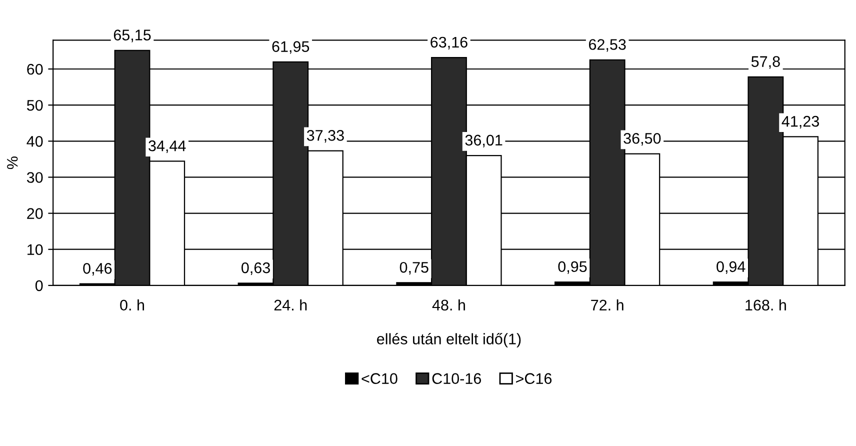 Image resolution: width=856 pixels, height=446 pixels. I want to click on legend-label: C10-16, so click(456, 378).